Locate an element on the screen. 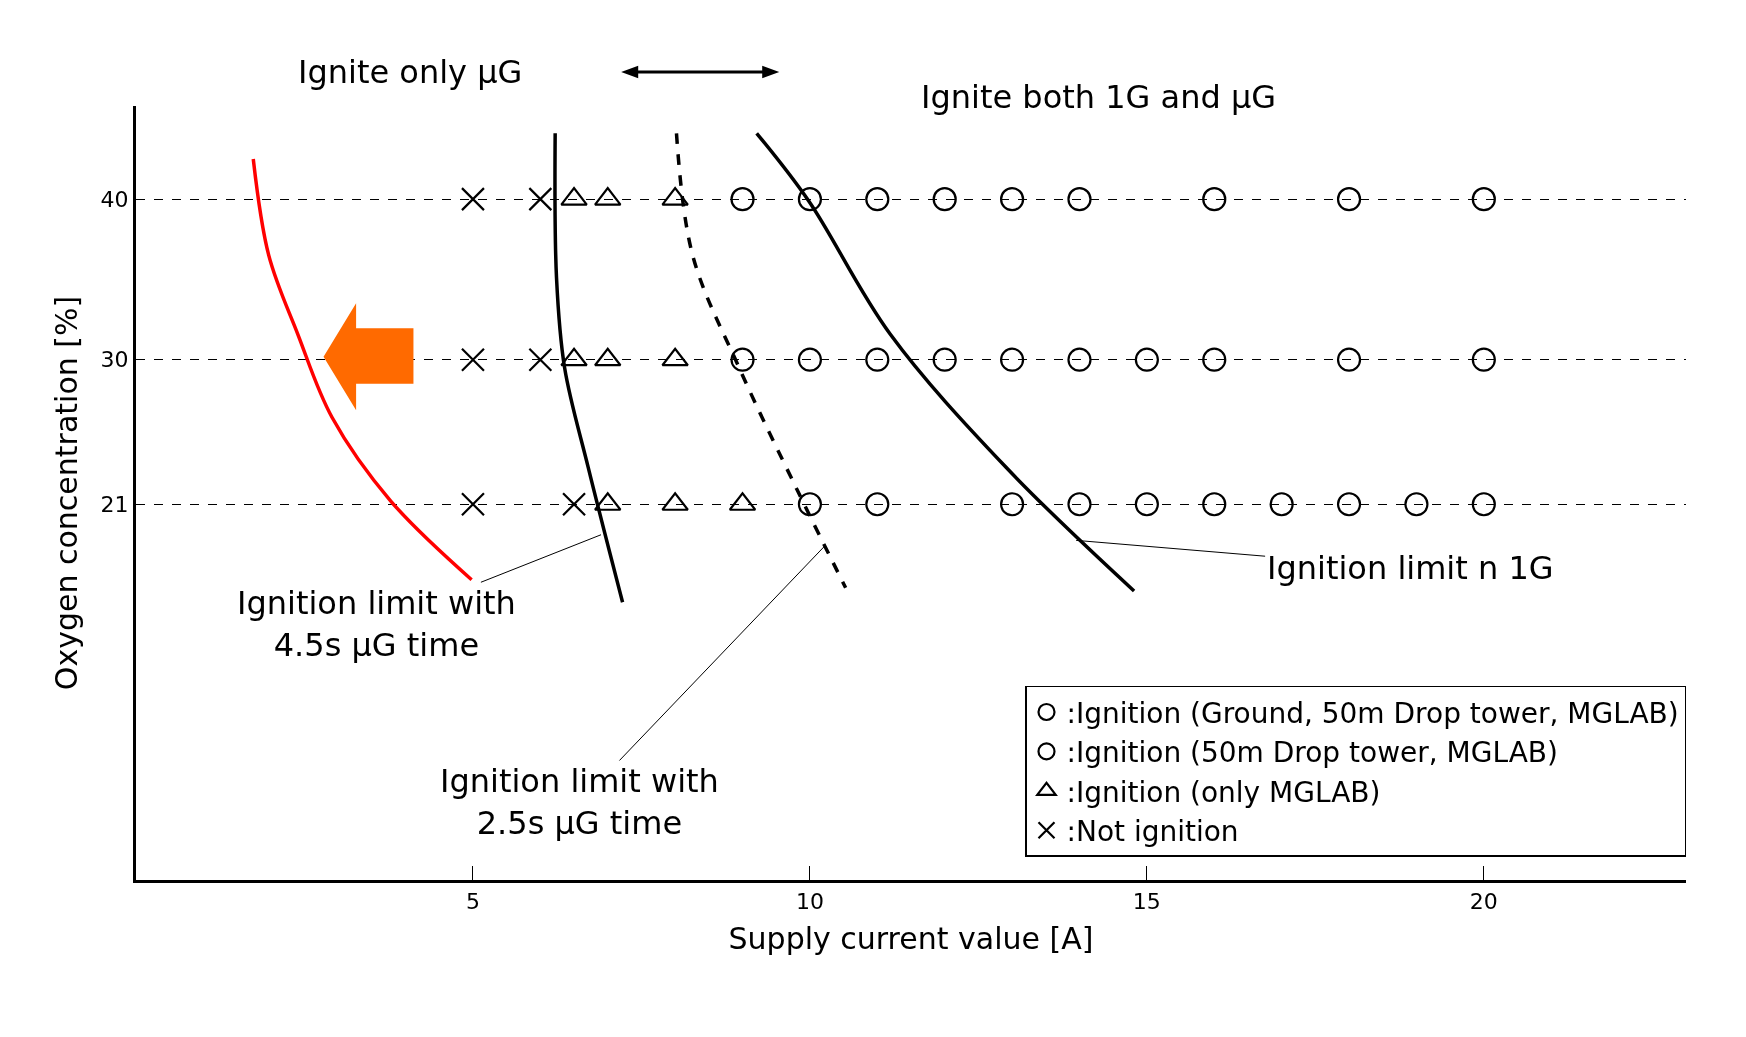  annotation: Ignite both 1G and μG is located at coordinates (1099, 97).